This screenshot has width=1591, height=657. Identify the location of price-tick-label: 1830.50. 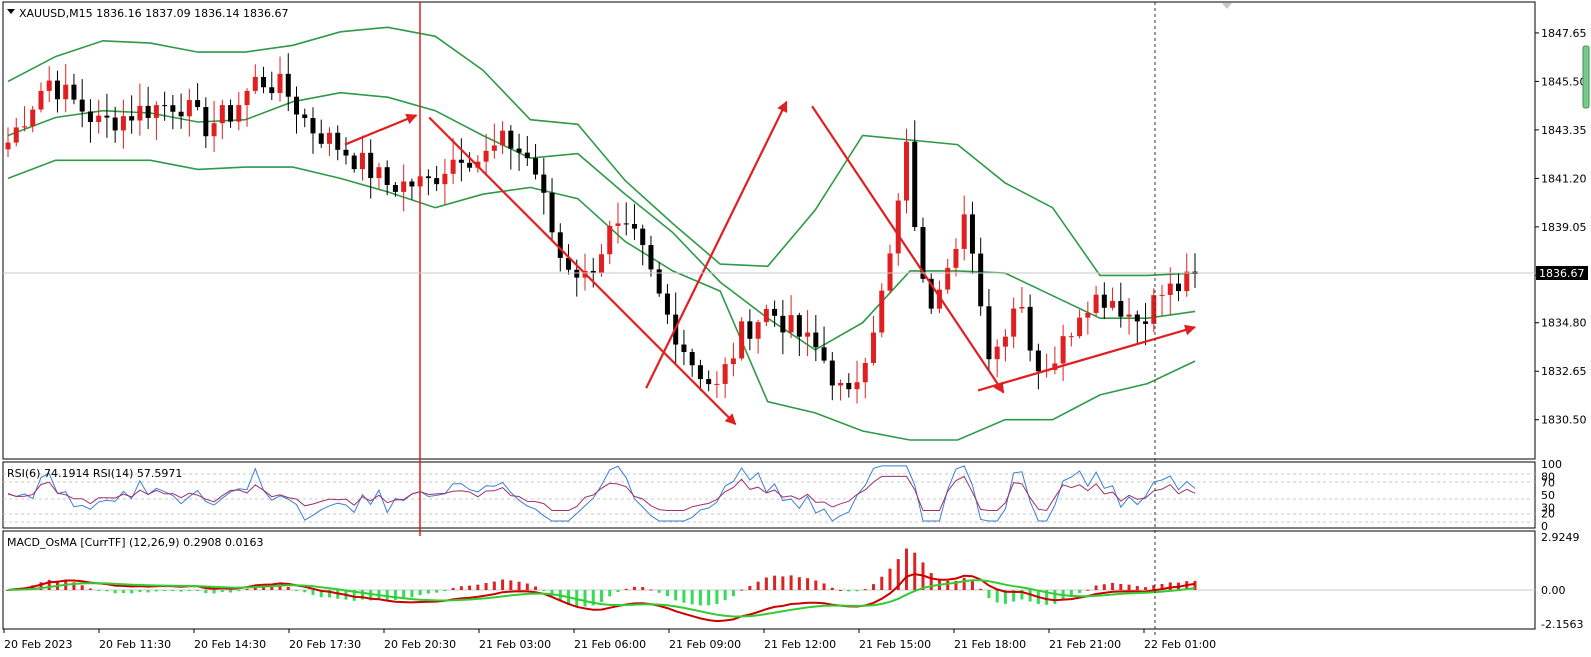
(1564, 420).